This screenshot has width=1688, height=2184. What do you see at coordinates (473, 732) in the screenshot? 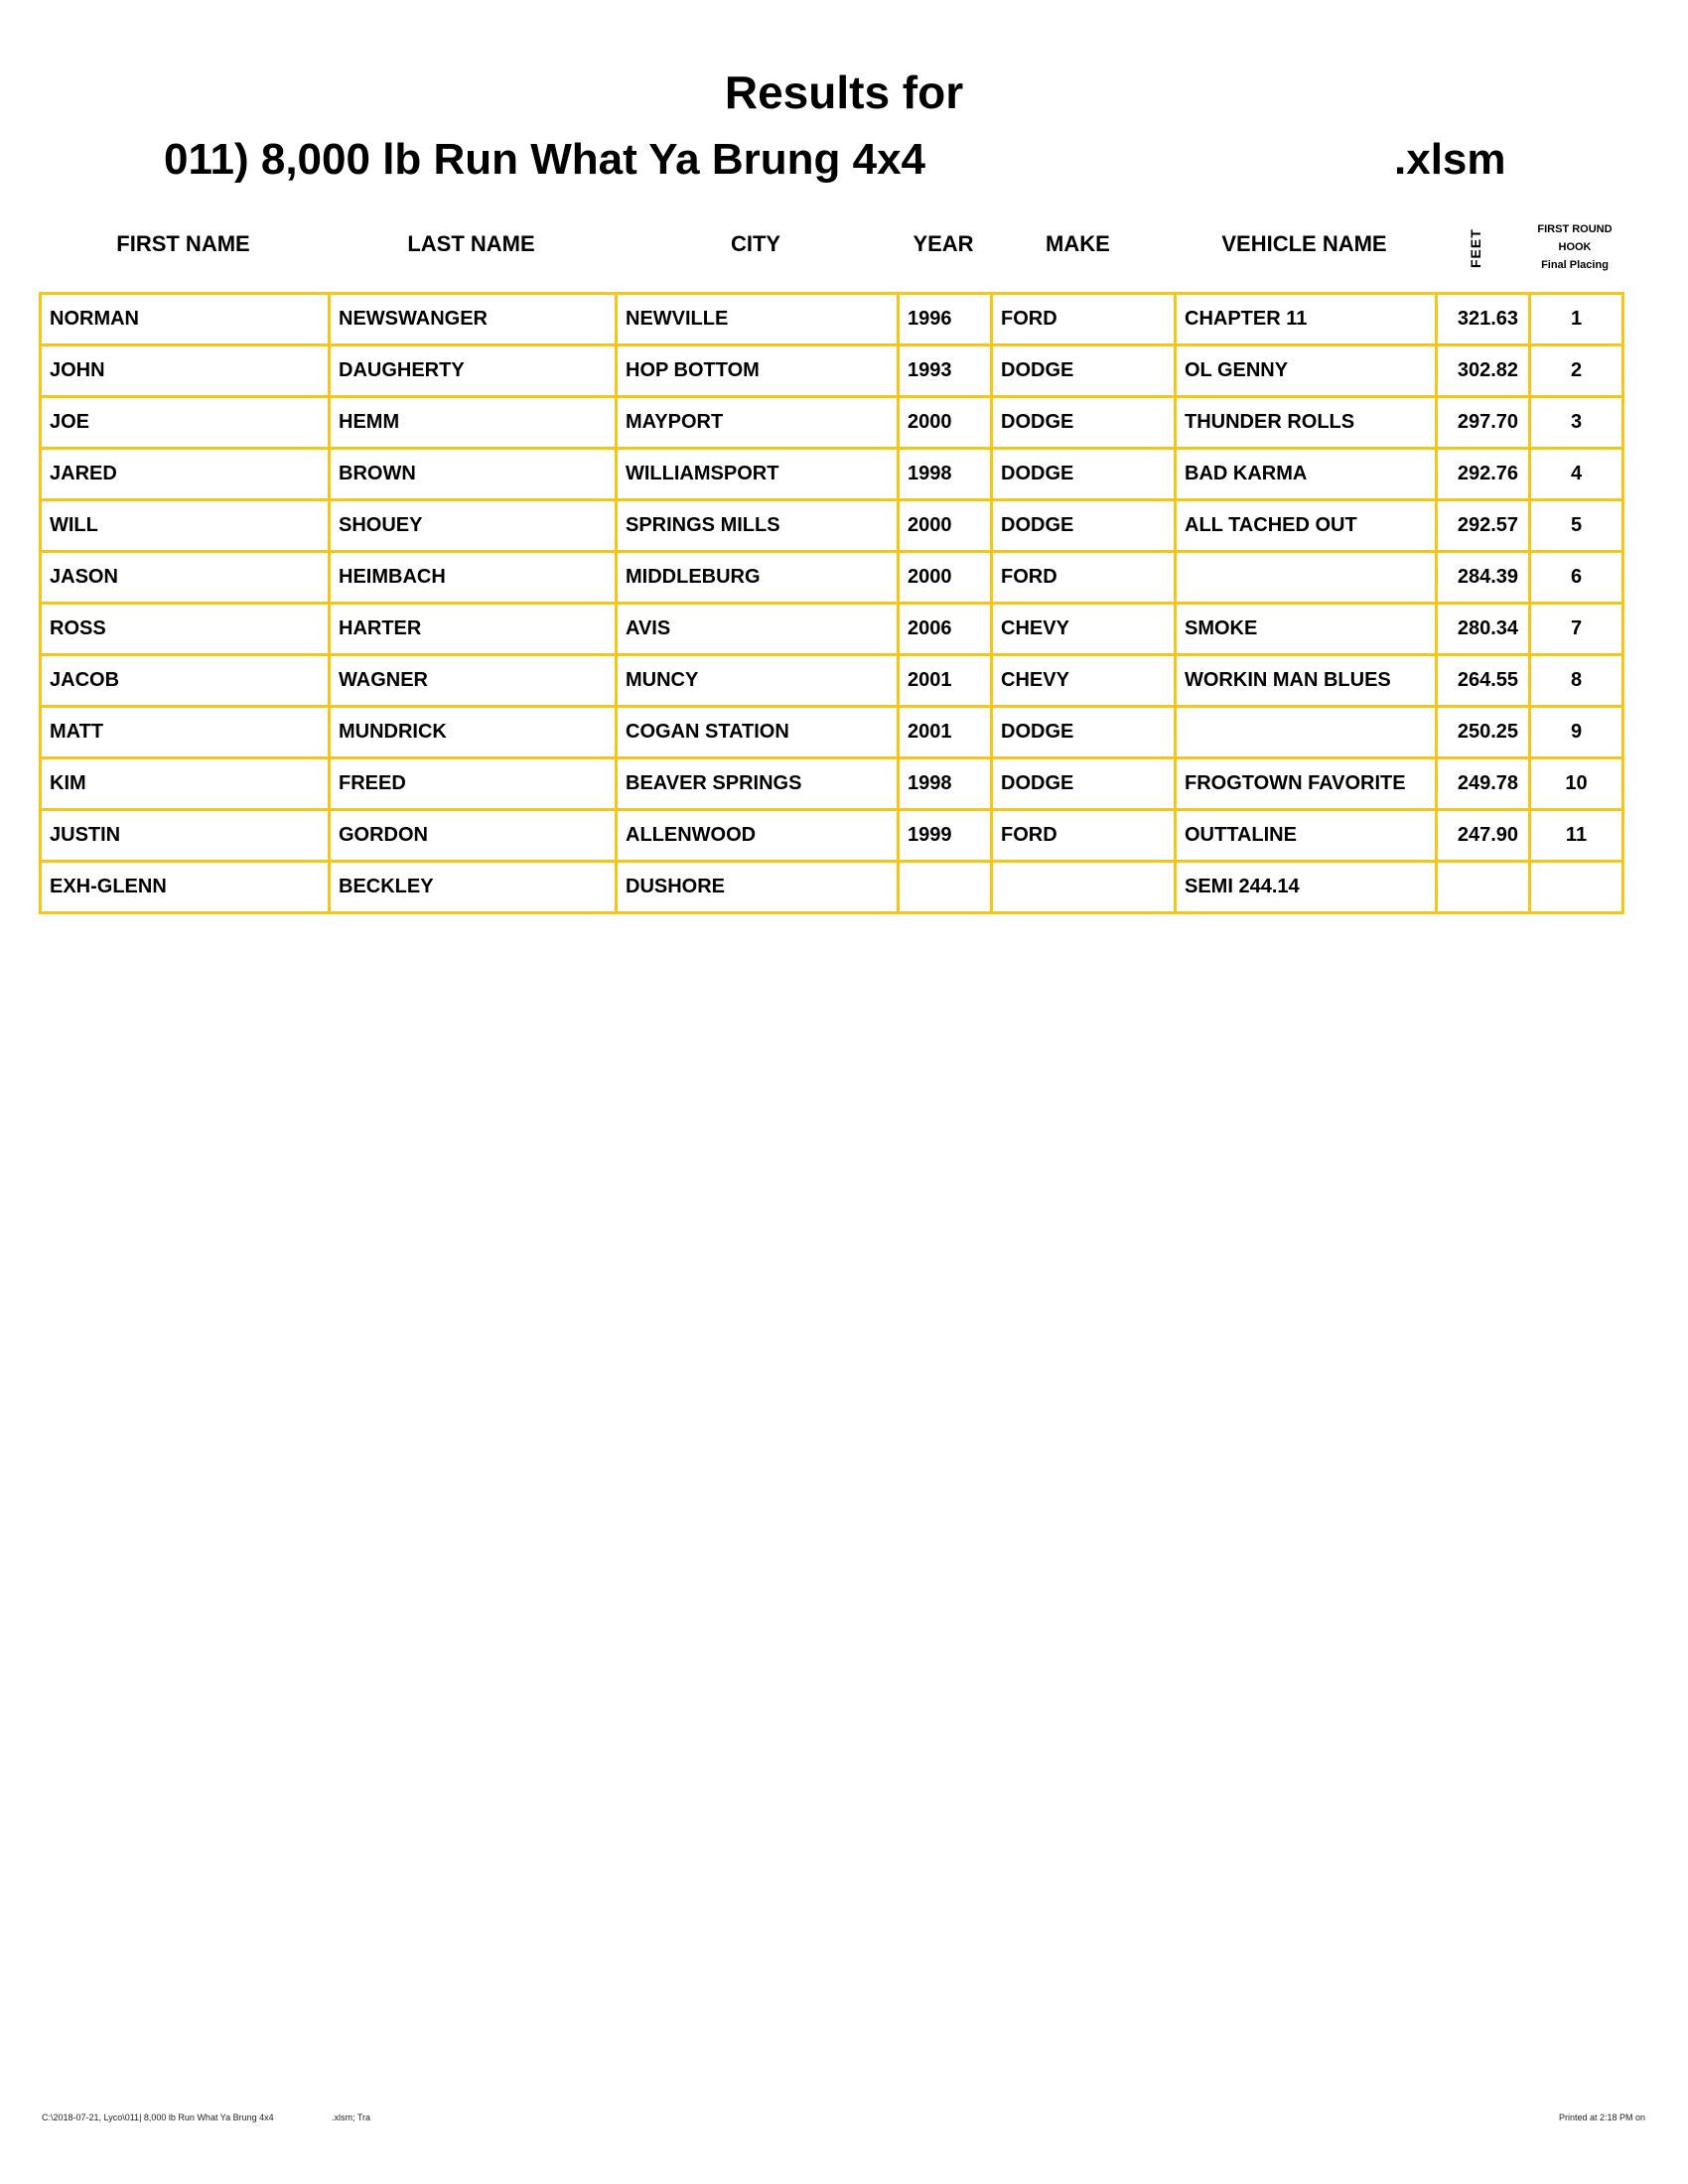
I see `cell-last-name: MUNDRICK` at bounding box center [473, 732].